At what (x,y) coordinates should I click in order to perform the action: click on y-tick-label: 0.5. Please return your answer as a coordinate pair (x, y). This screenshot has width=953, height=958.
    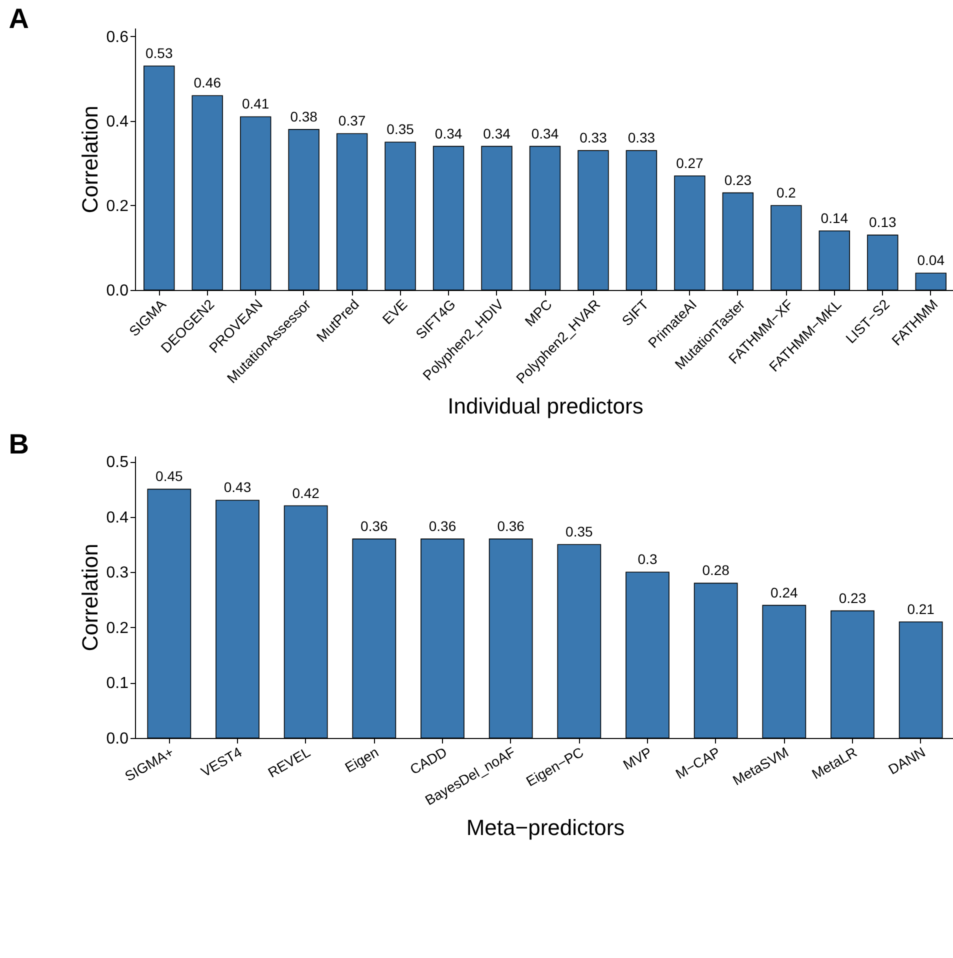
    Looking at the image, I should click on (117, 463).